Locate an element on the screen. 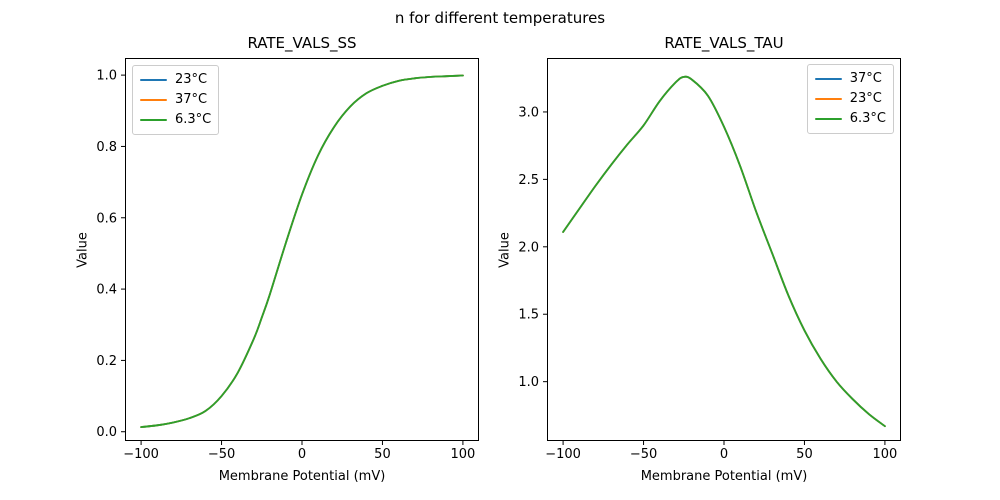 This screenshot has height=500, width=1000. y-tick-label: 2.5 is located at coordinates (528, 180).